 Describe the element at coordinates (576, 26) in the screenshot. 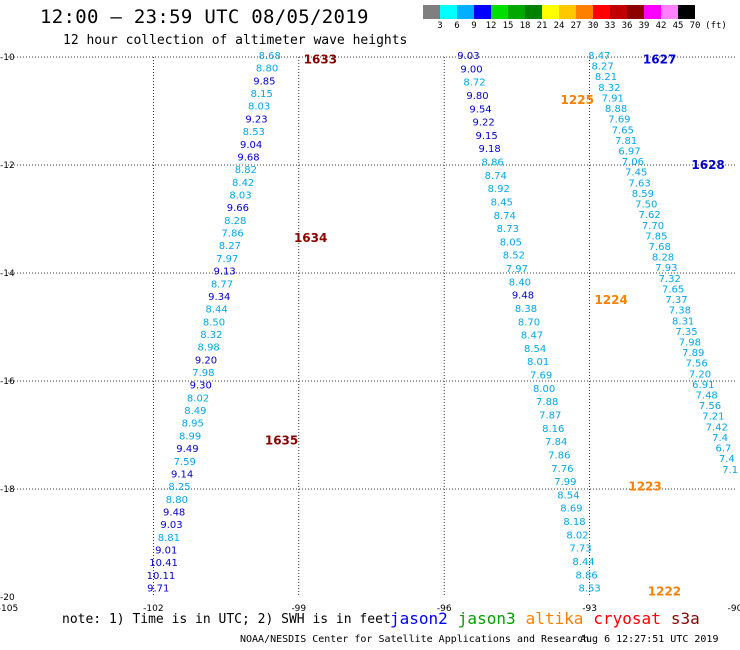

I see `color-scale-label: 27` at that location.